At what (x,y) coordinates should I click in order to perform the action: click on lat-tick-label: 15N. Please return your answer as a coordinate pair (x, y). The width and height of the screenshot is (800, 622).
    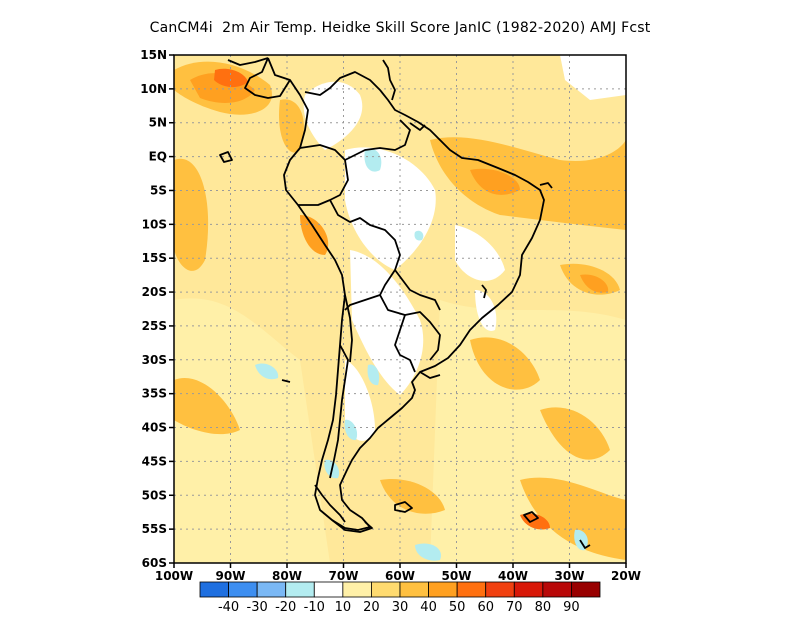
    Looking at the image, I should click on (153, 55).